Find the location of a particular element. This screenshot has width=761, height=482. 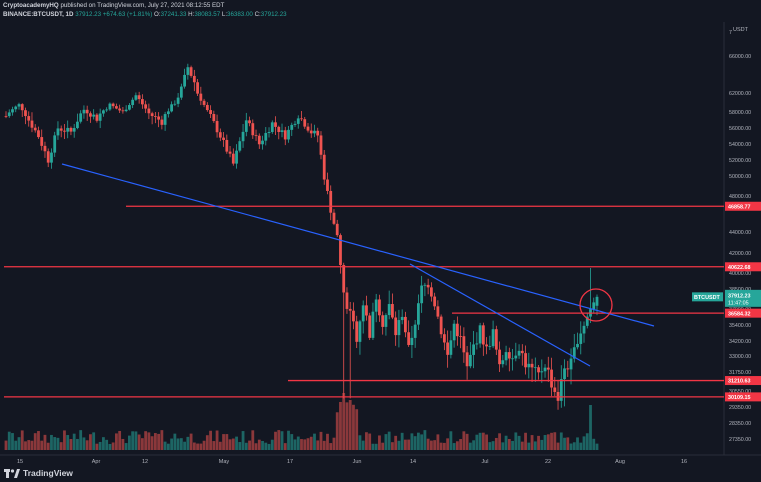

low-label: L: is located at coordinates (224, 14).